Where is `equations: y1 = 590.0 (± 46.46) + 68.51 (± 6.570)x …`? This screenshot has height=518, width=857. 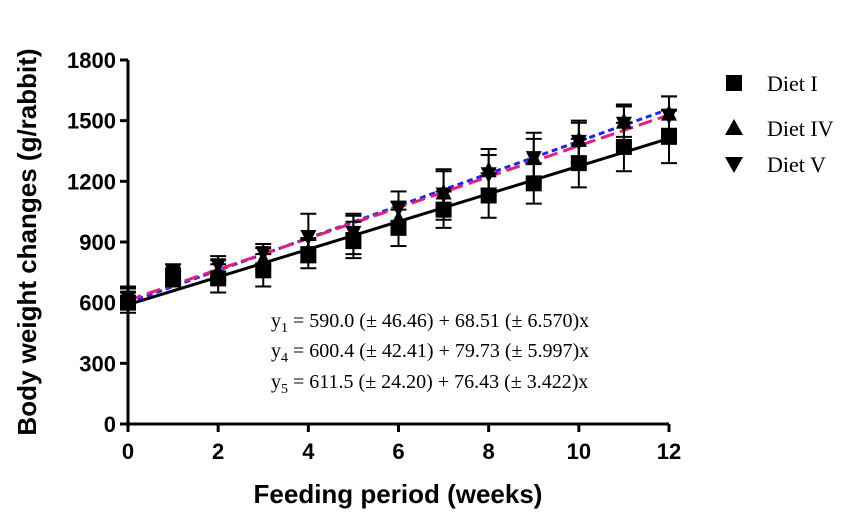 equations: y1 = 590.0 (± 46.46) + 68.51 (± 6.570)x … is located at coordinates (430, 353).